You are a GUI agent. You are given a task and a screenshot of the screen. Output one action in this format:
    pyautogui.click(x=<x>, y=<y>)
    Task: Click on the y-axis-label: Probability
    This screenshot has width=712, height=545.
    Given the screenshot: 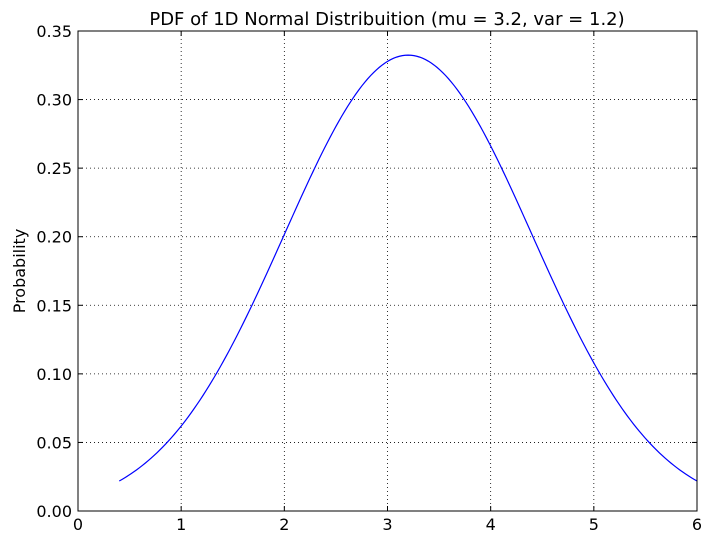 What is the action you would take?
    pyautogui.click(x=19, y=271)
    